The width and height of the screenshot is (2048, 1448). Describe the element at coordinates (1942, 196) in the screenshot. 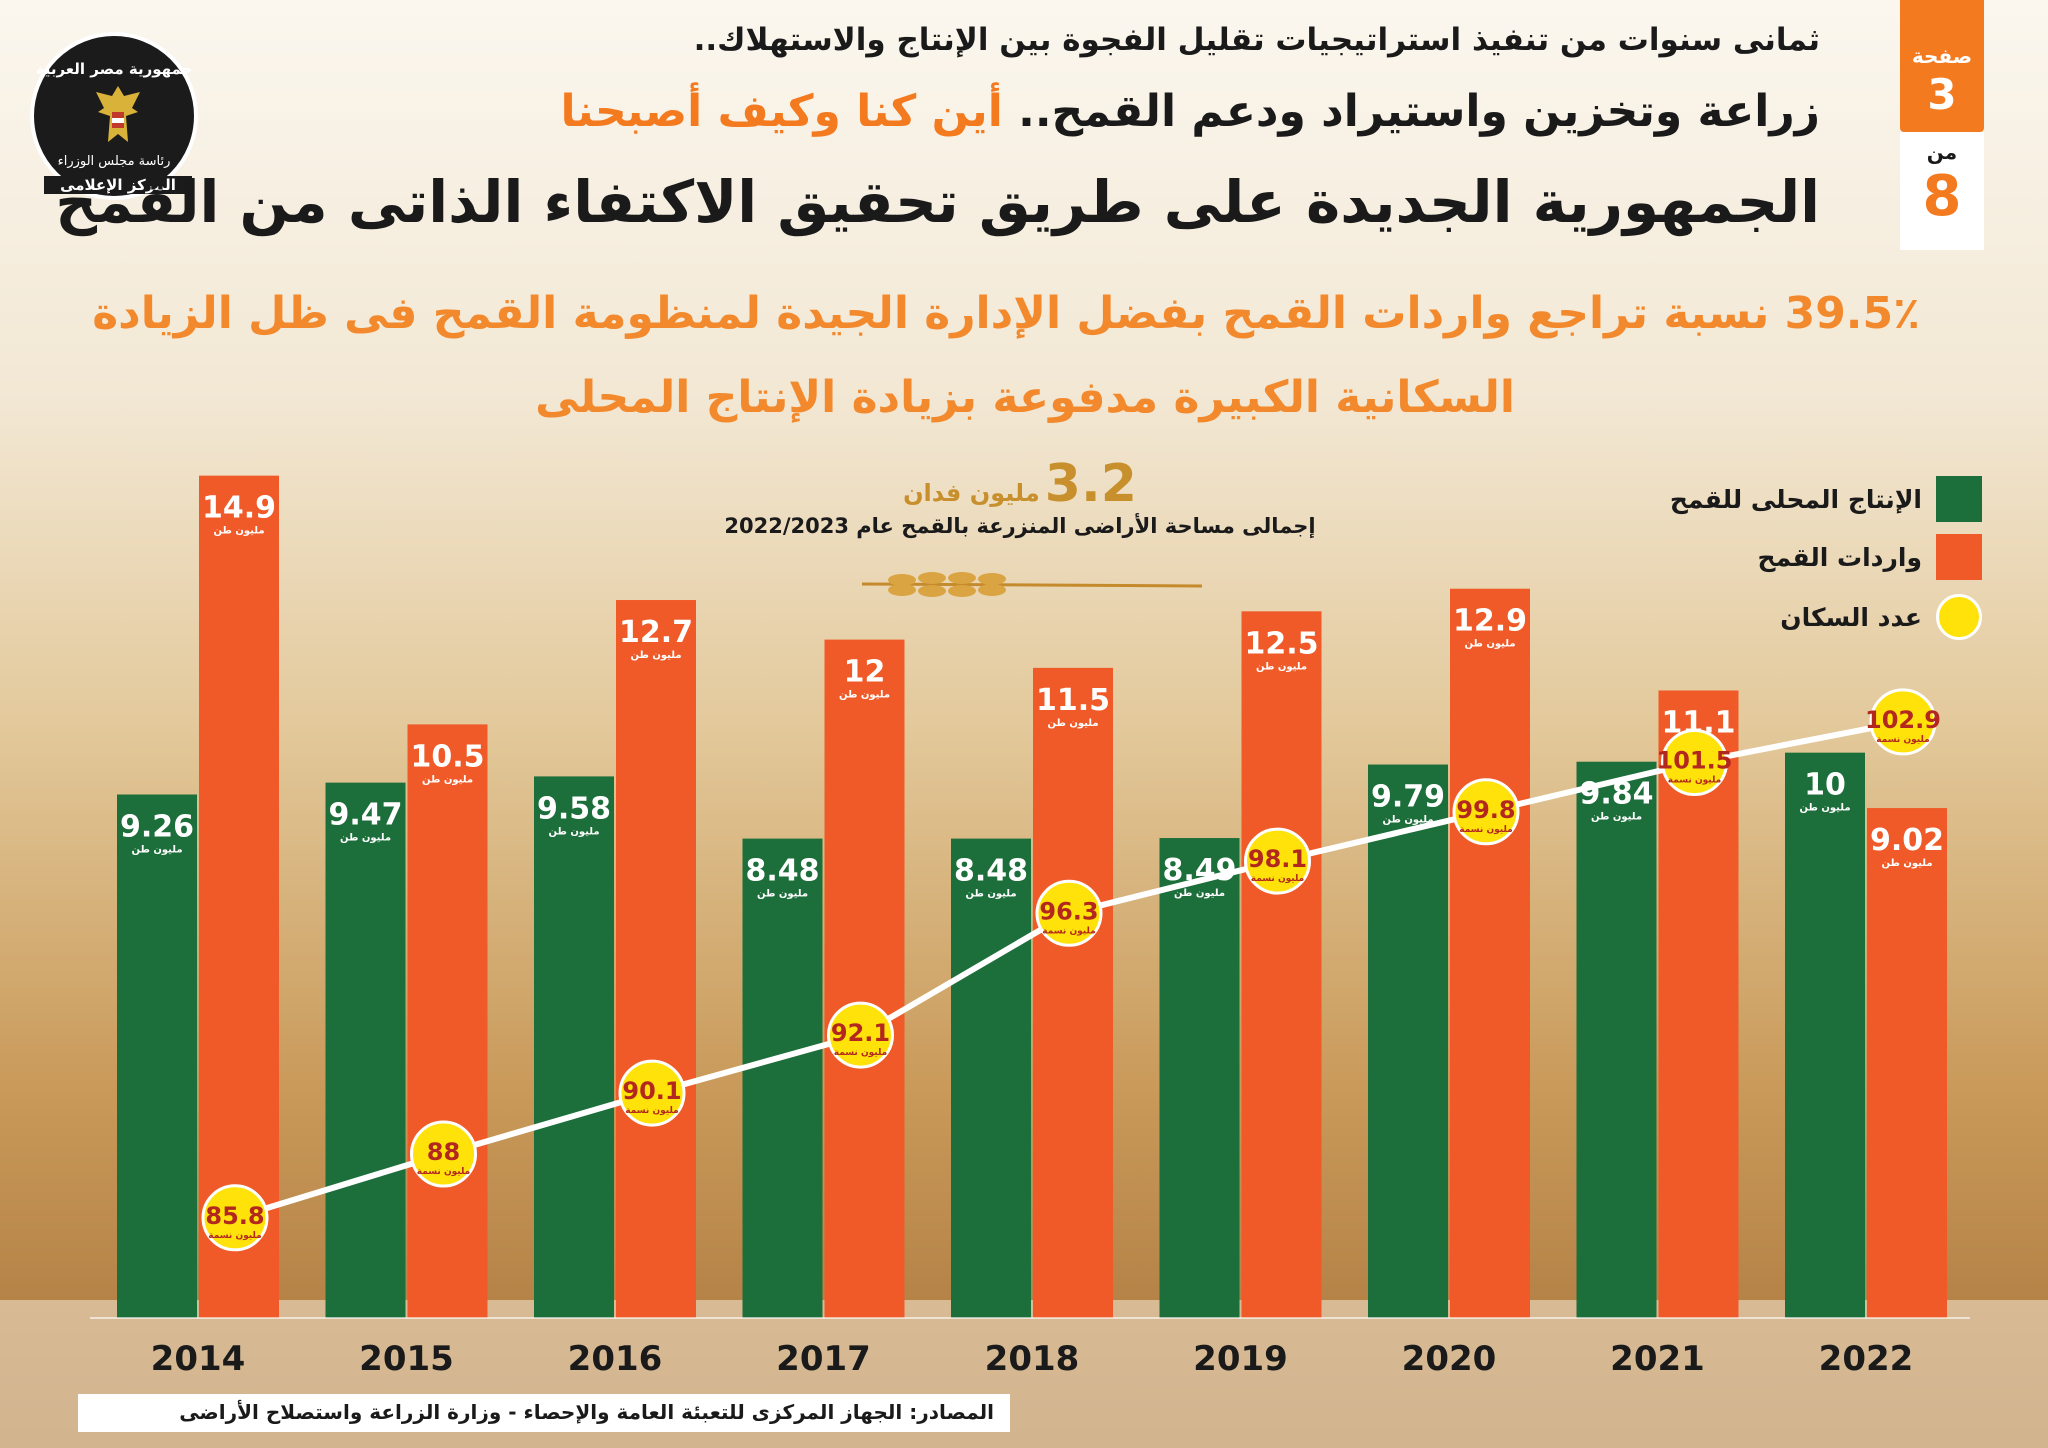

I see `total-pages: 8` at that location.